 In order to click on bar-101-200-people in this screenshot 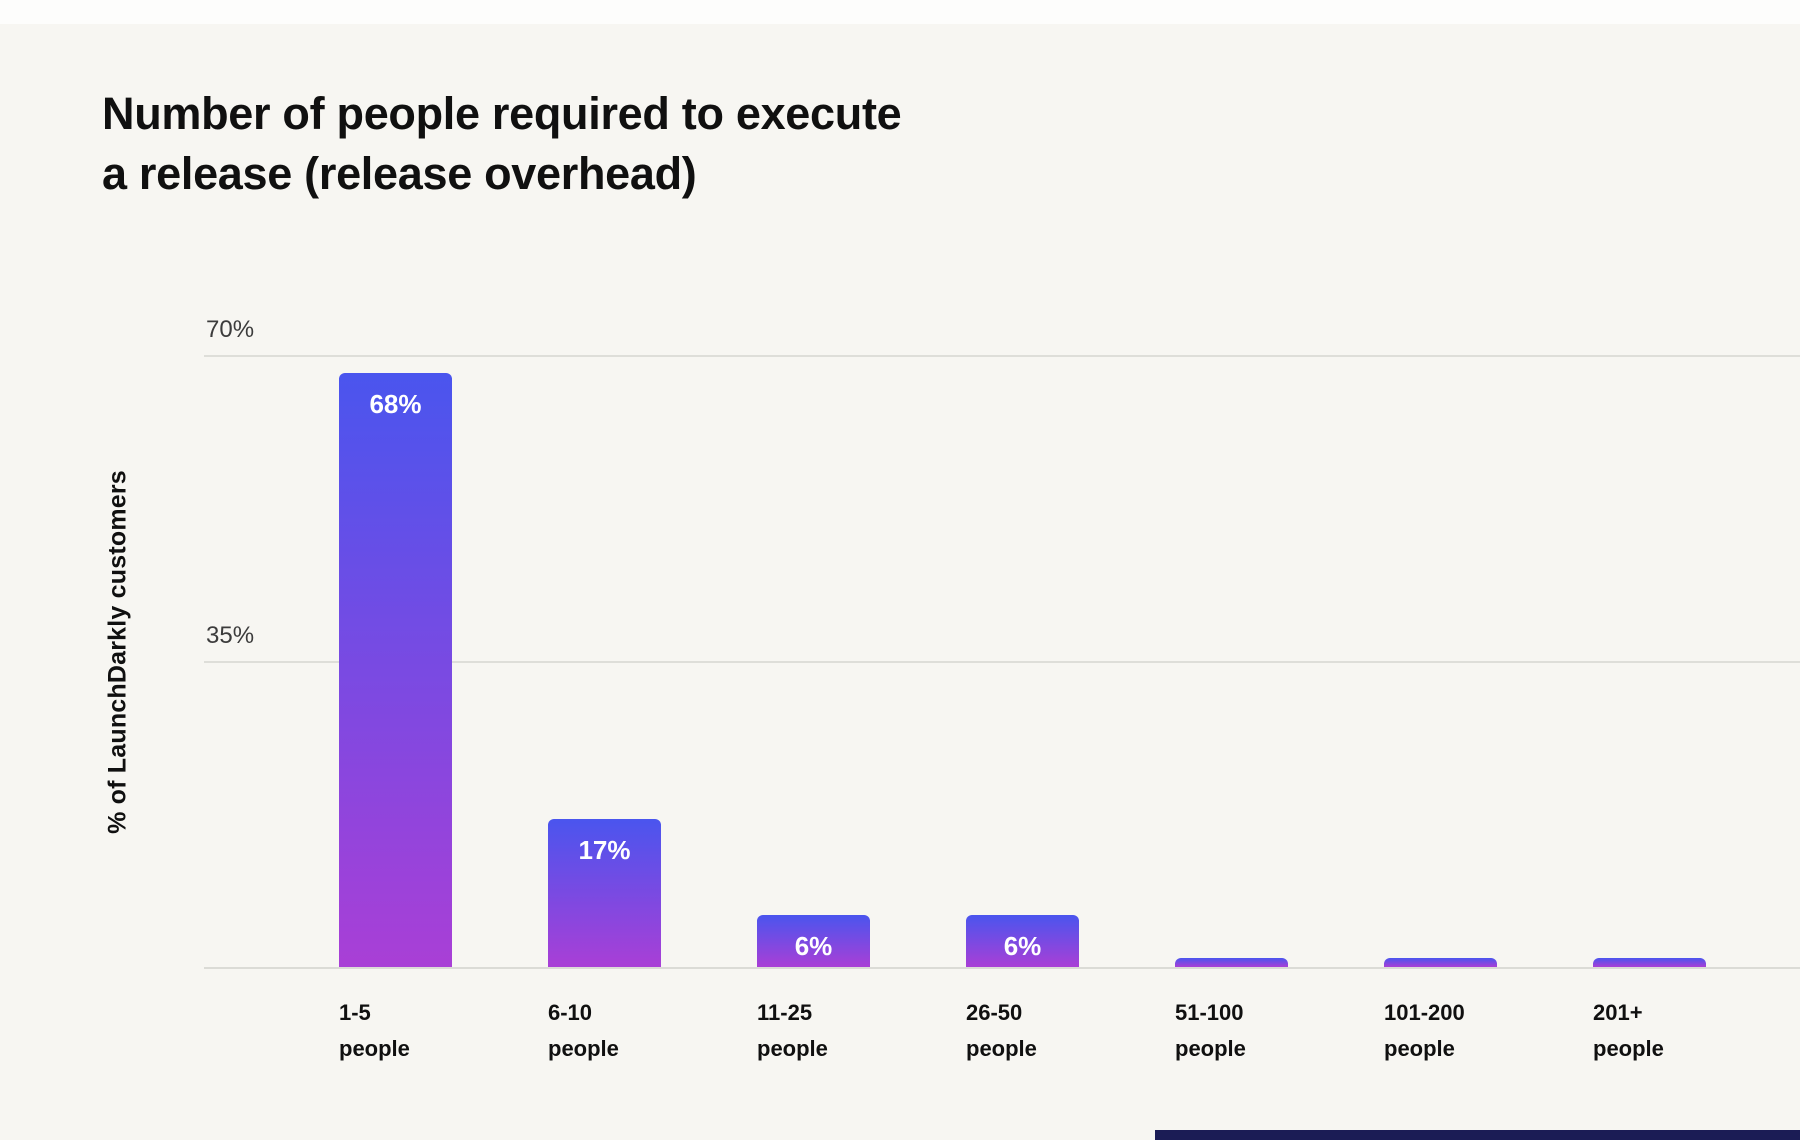, I will do `click(1440, 962)`.